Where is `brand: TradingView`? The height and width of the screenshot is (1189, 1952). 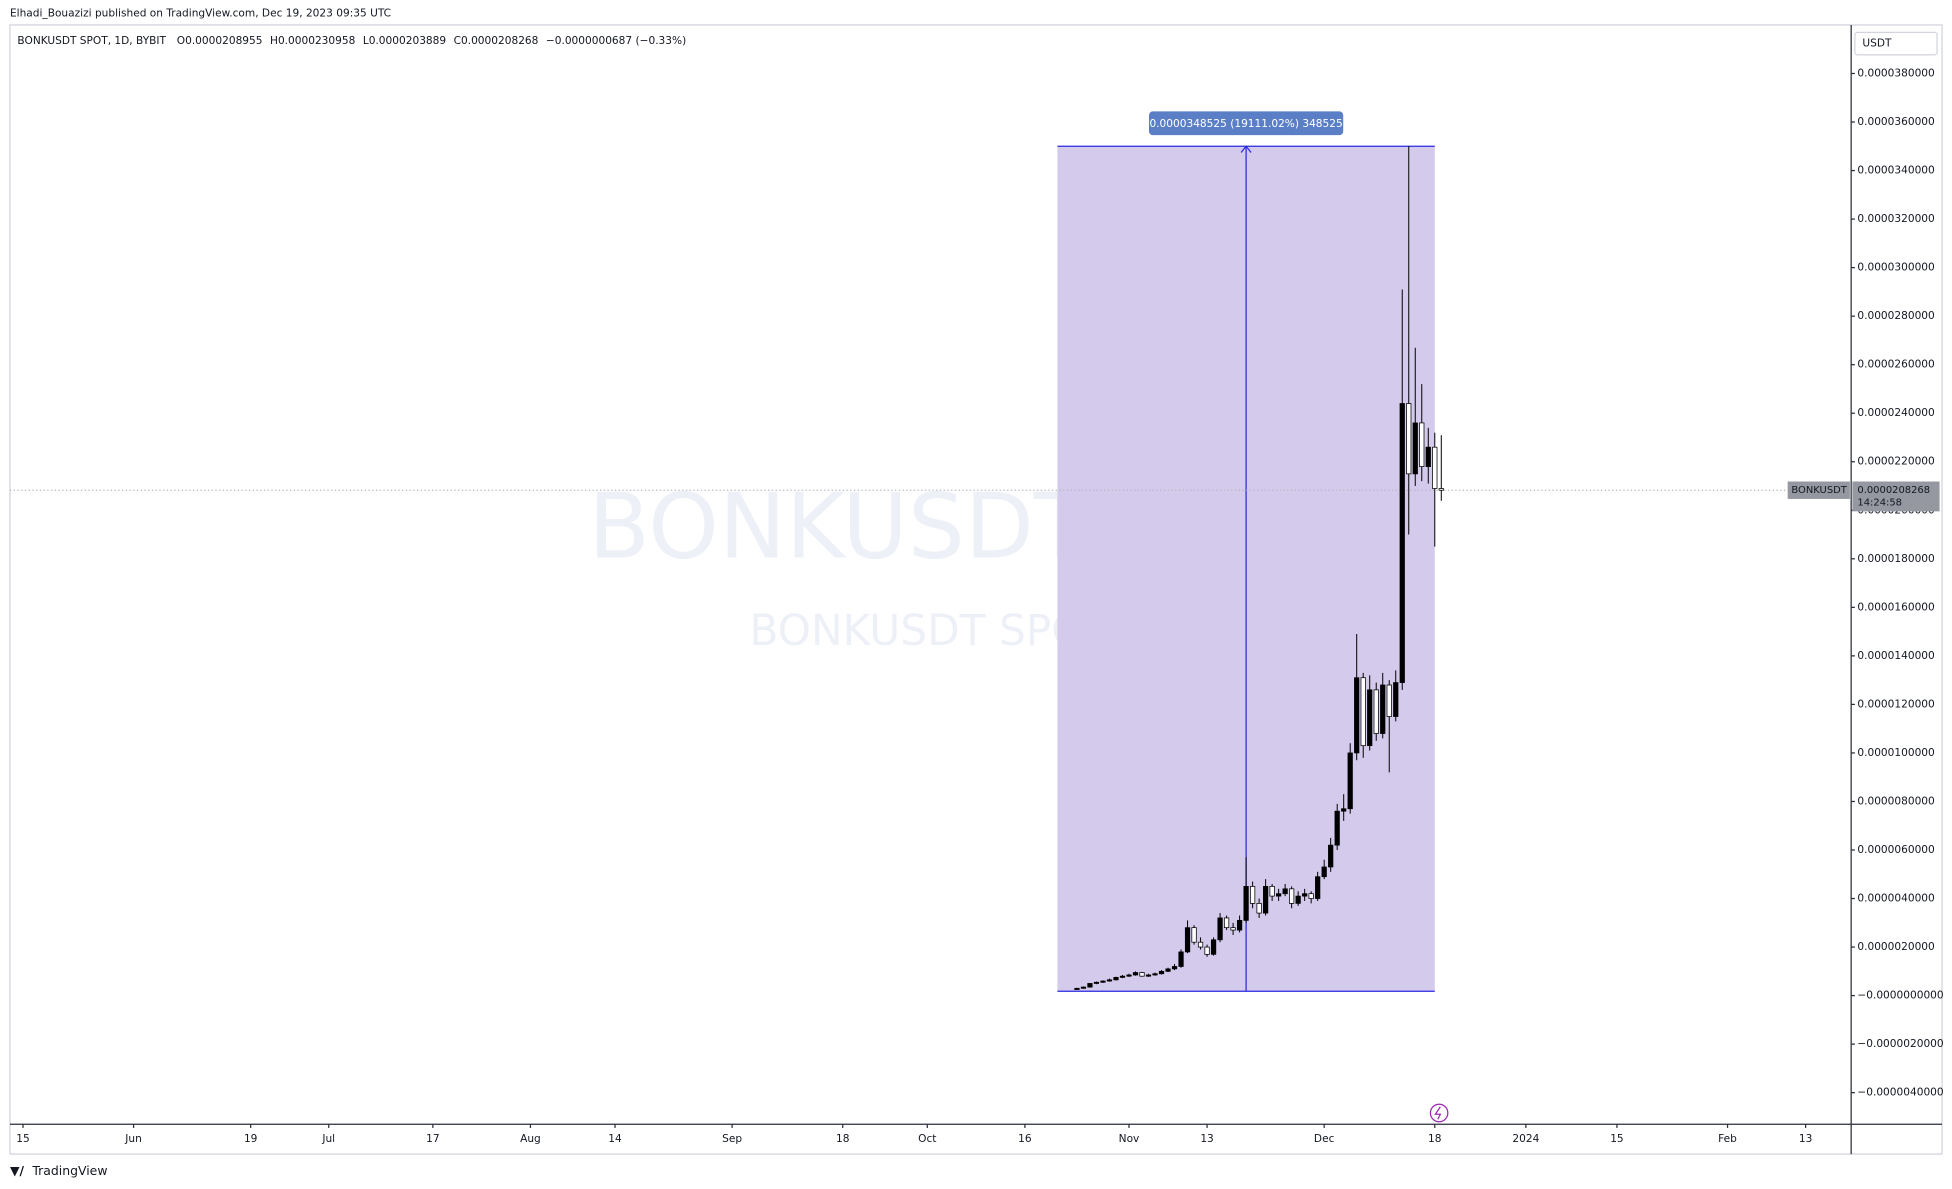
brand: TradingView is located at coordinates (69, 1170).